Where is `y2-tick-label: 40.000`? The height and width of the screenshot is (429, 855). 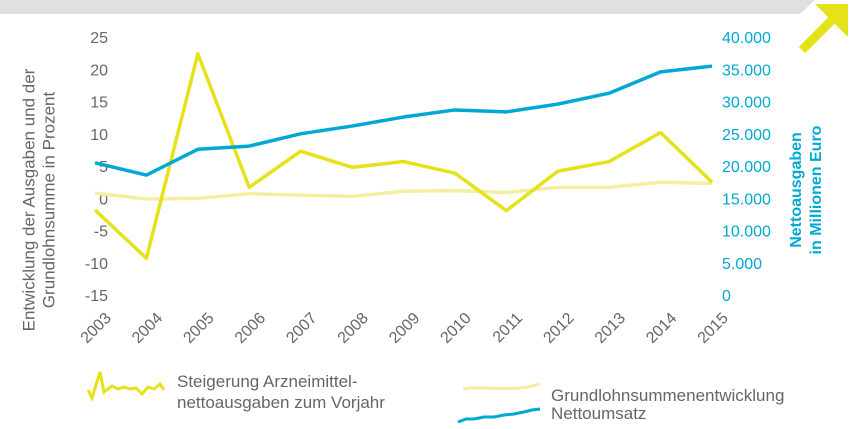 y2-tick-label: 40.000 is located at coordinates (746, 38).